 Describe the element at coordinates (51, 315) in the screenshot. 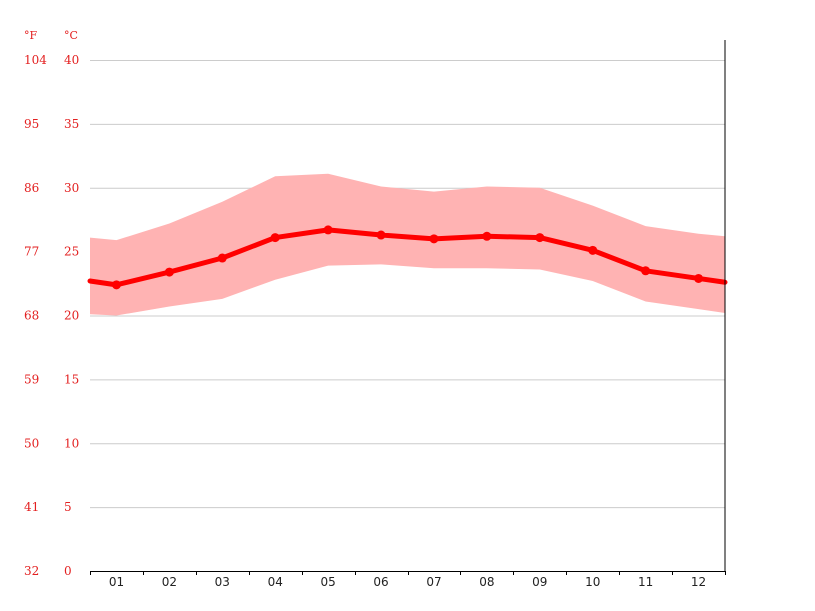

I see `y-axis-ticks: 32 0 41 5 50 10 59 15 68 20 77 25 86 30 95 35 104 40` at that location.